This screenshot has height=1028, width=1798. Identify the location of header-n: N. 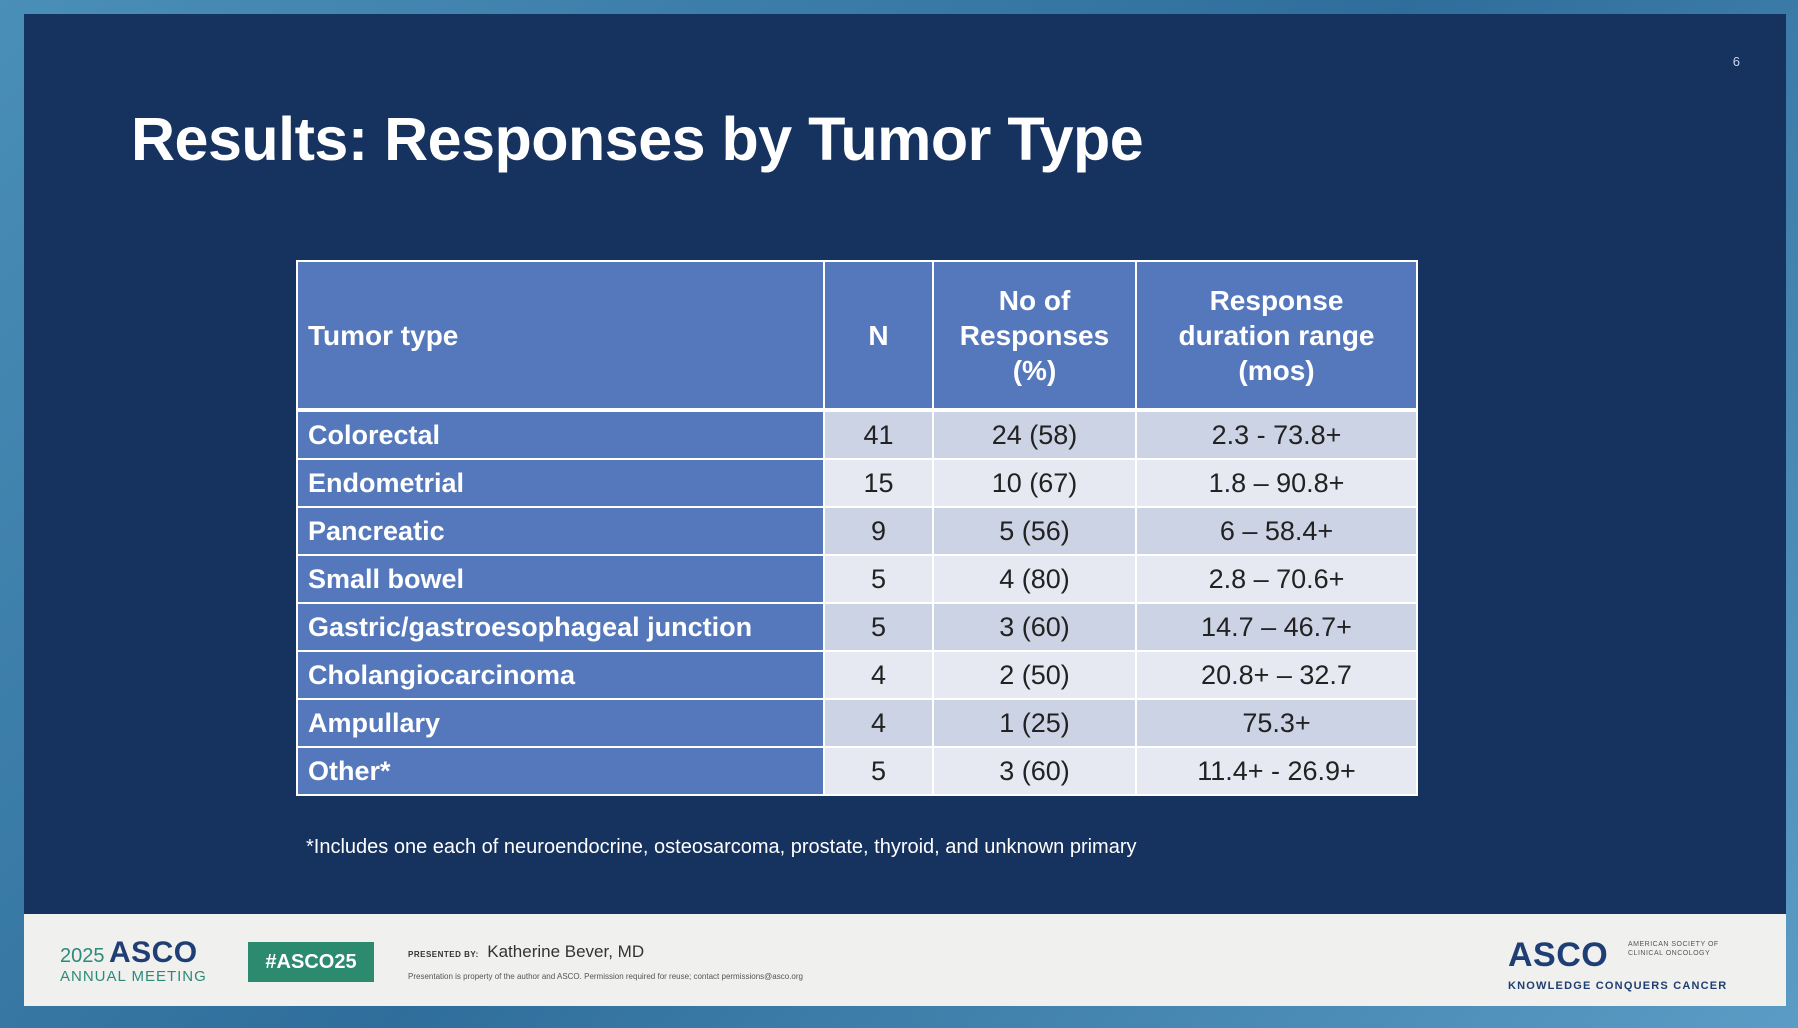
(878, 335).